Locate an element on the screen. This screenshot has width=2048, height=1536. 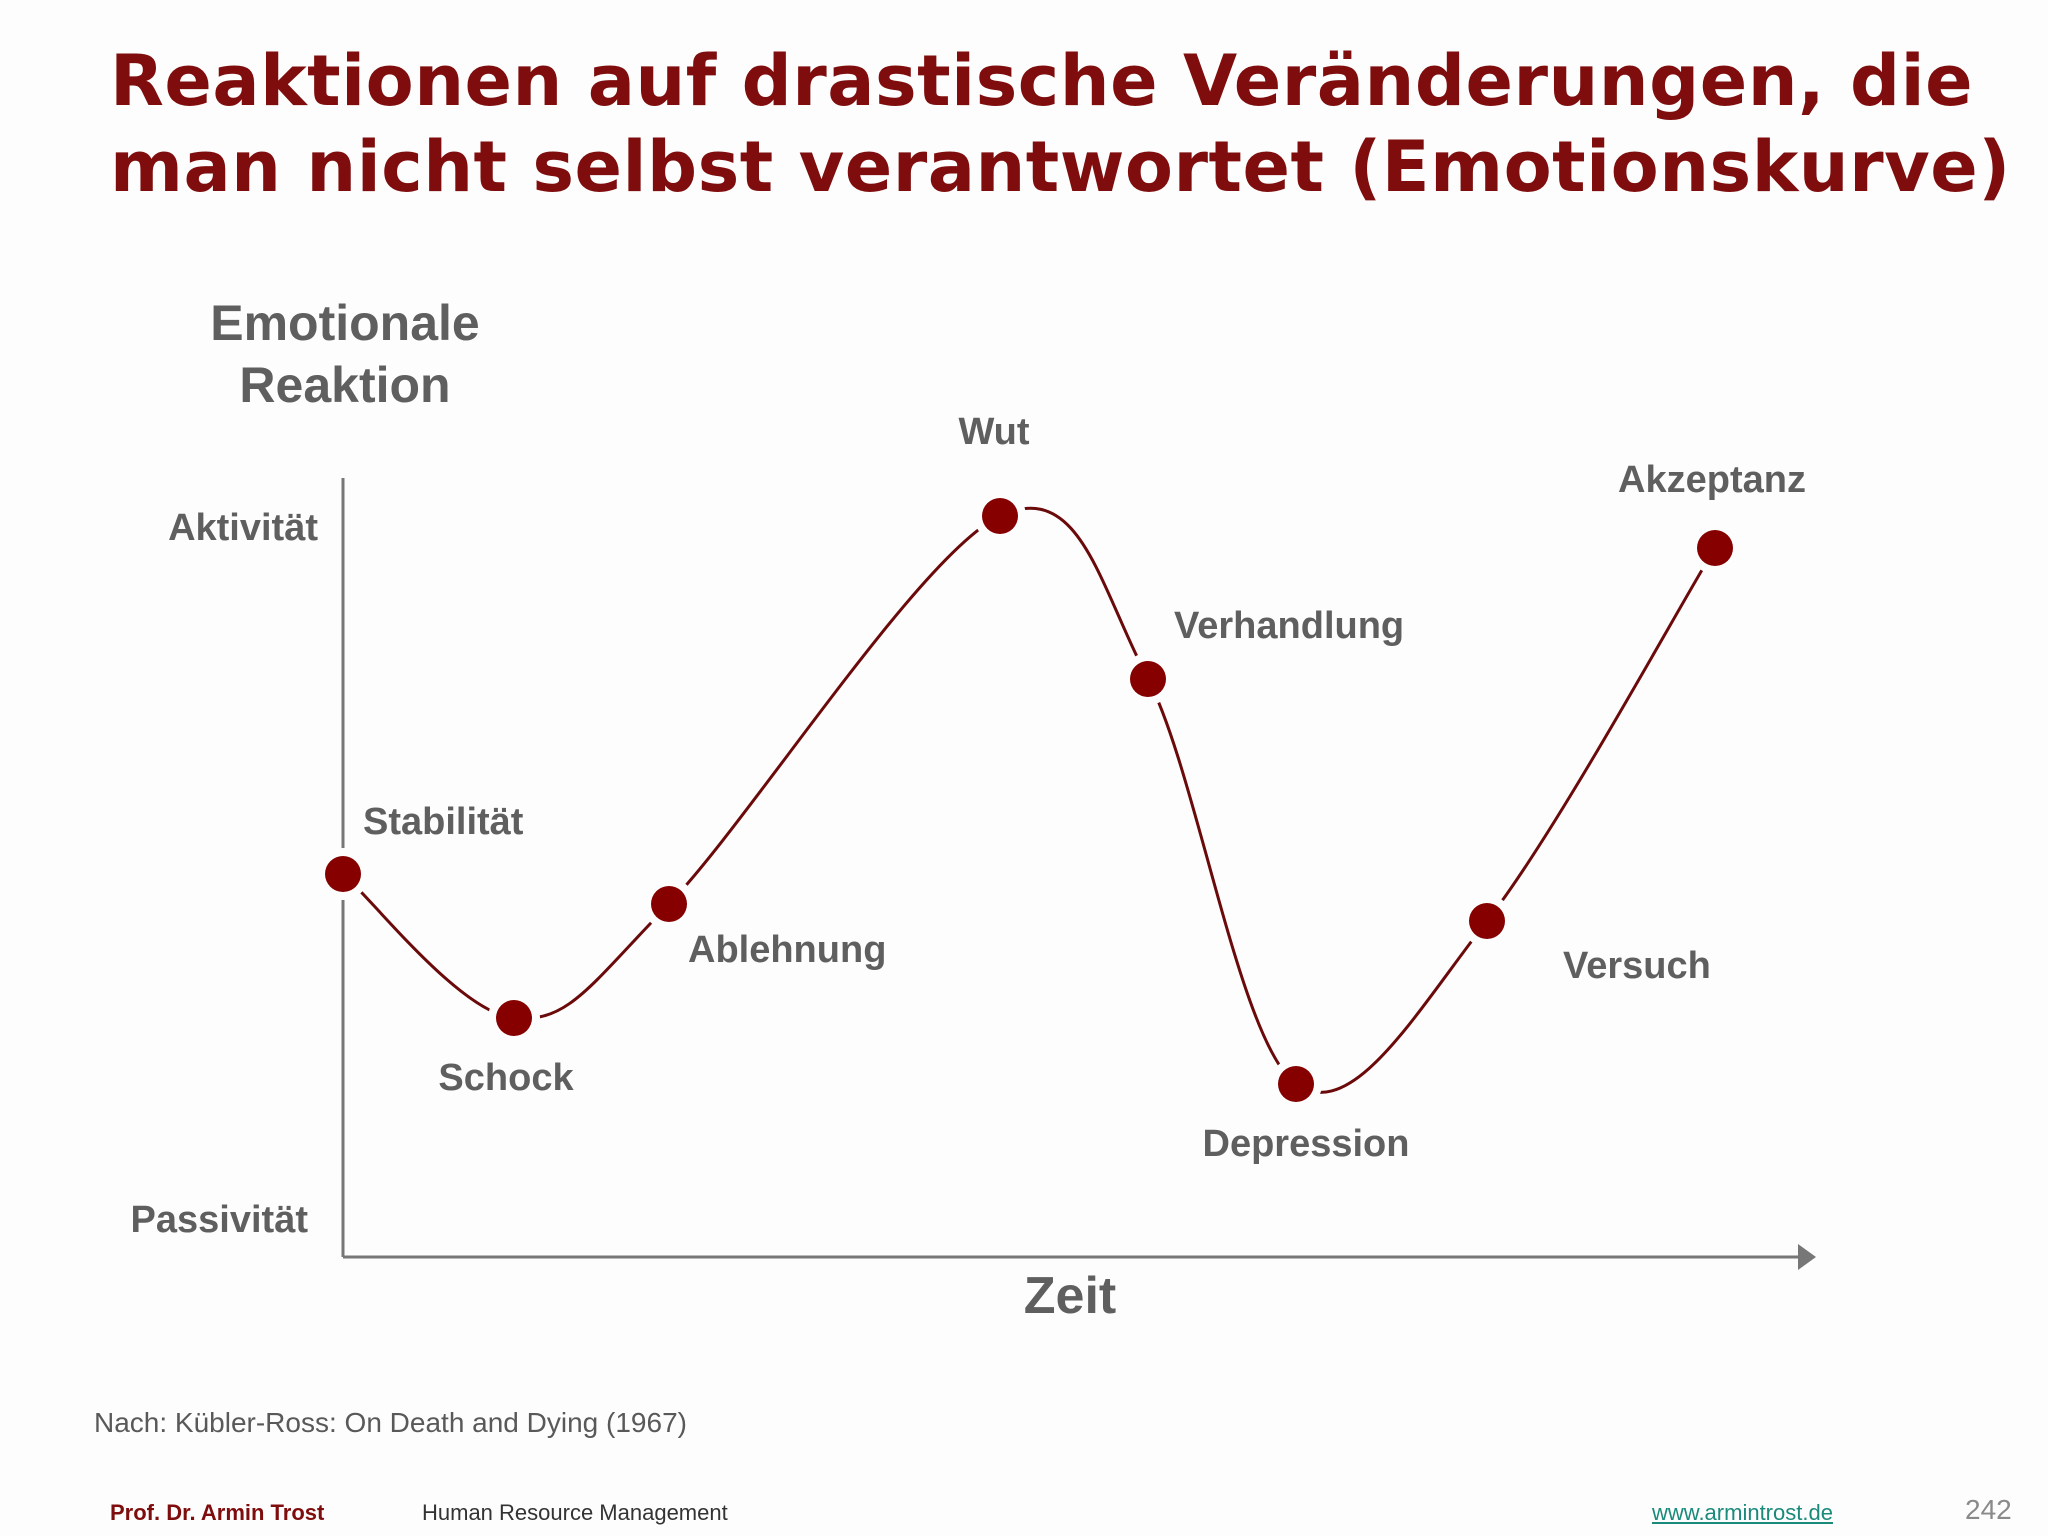
stage-point-versuch is located at coordinates (1487, 921).